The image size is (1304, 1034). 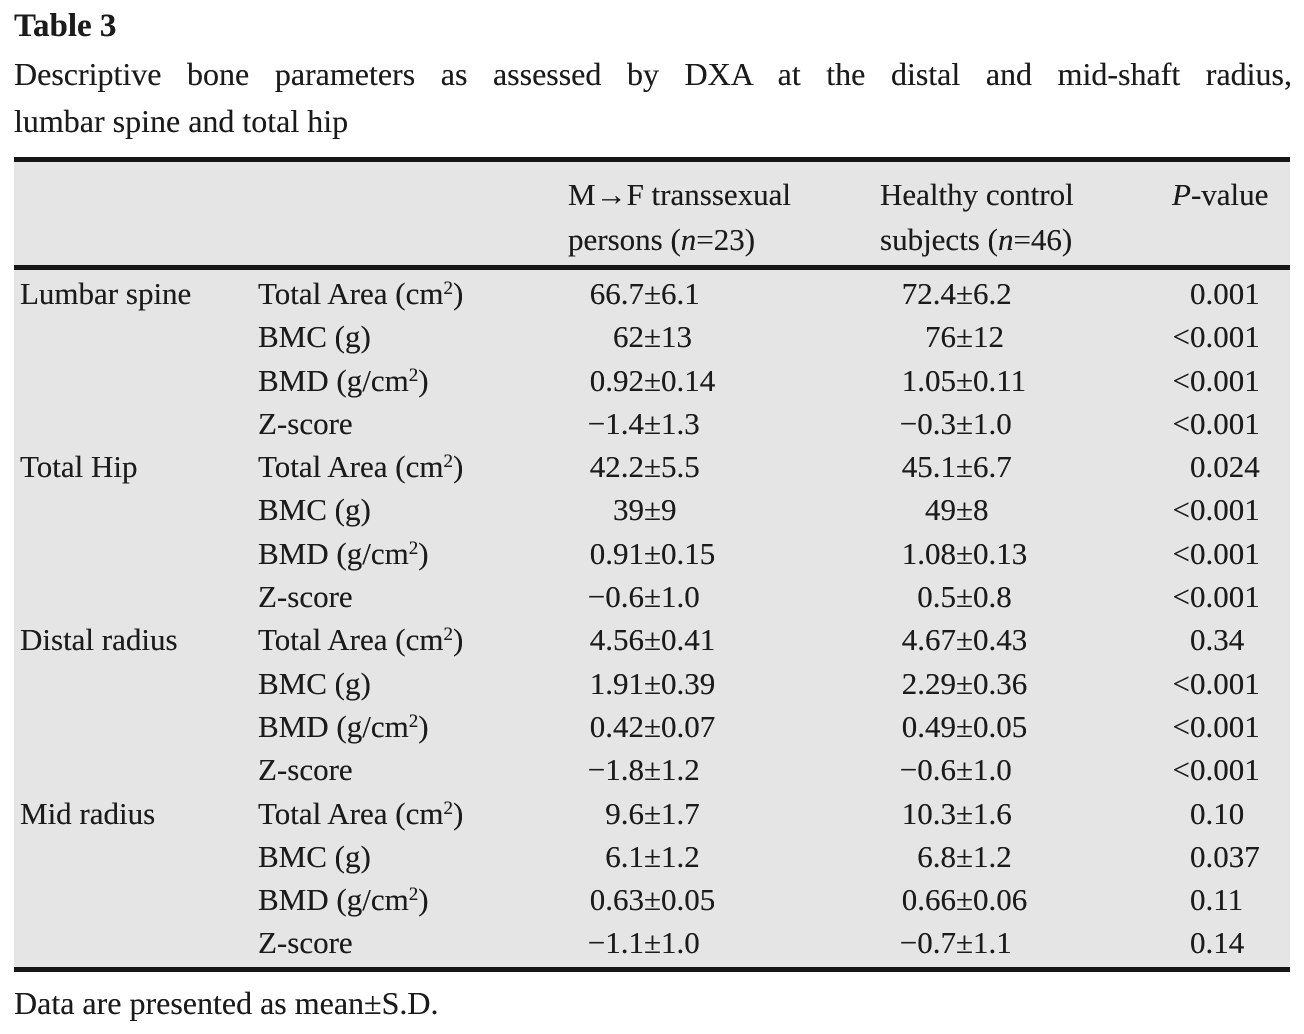 I want to click on control-value: 4.67±0.43, so click(x=964, y=640).